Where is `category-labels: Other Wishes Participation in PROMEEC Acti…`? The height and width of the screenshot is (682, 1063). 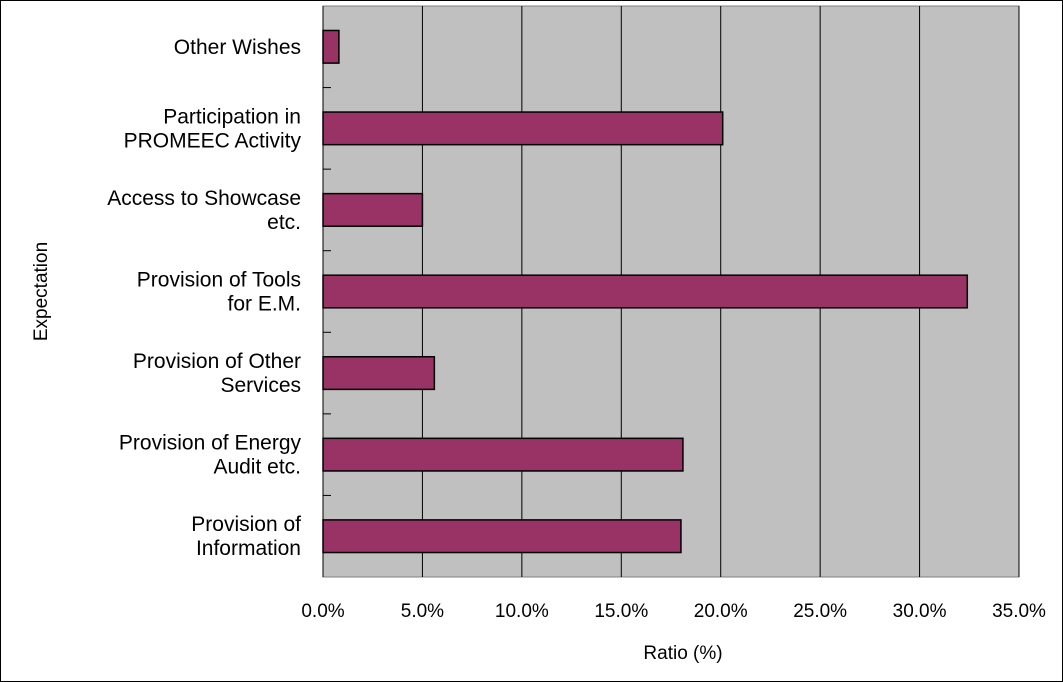 category-labels: Other Wishes Participation in PROMEEC Acti… is located at coordinates (204, 298).